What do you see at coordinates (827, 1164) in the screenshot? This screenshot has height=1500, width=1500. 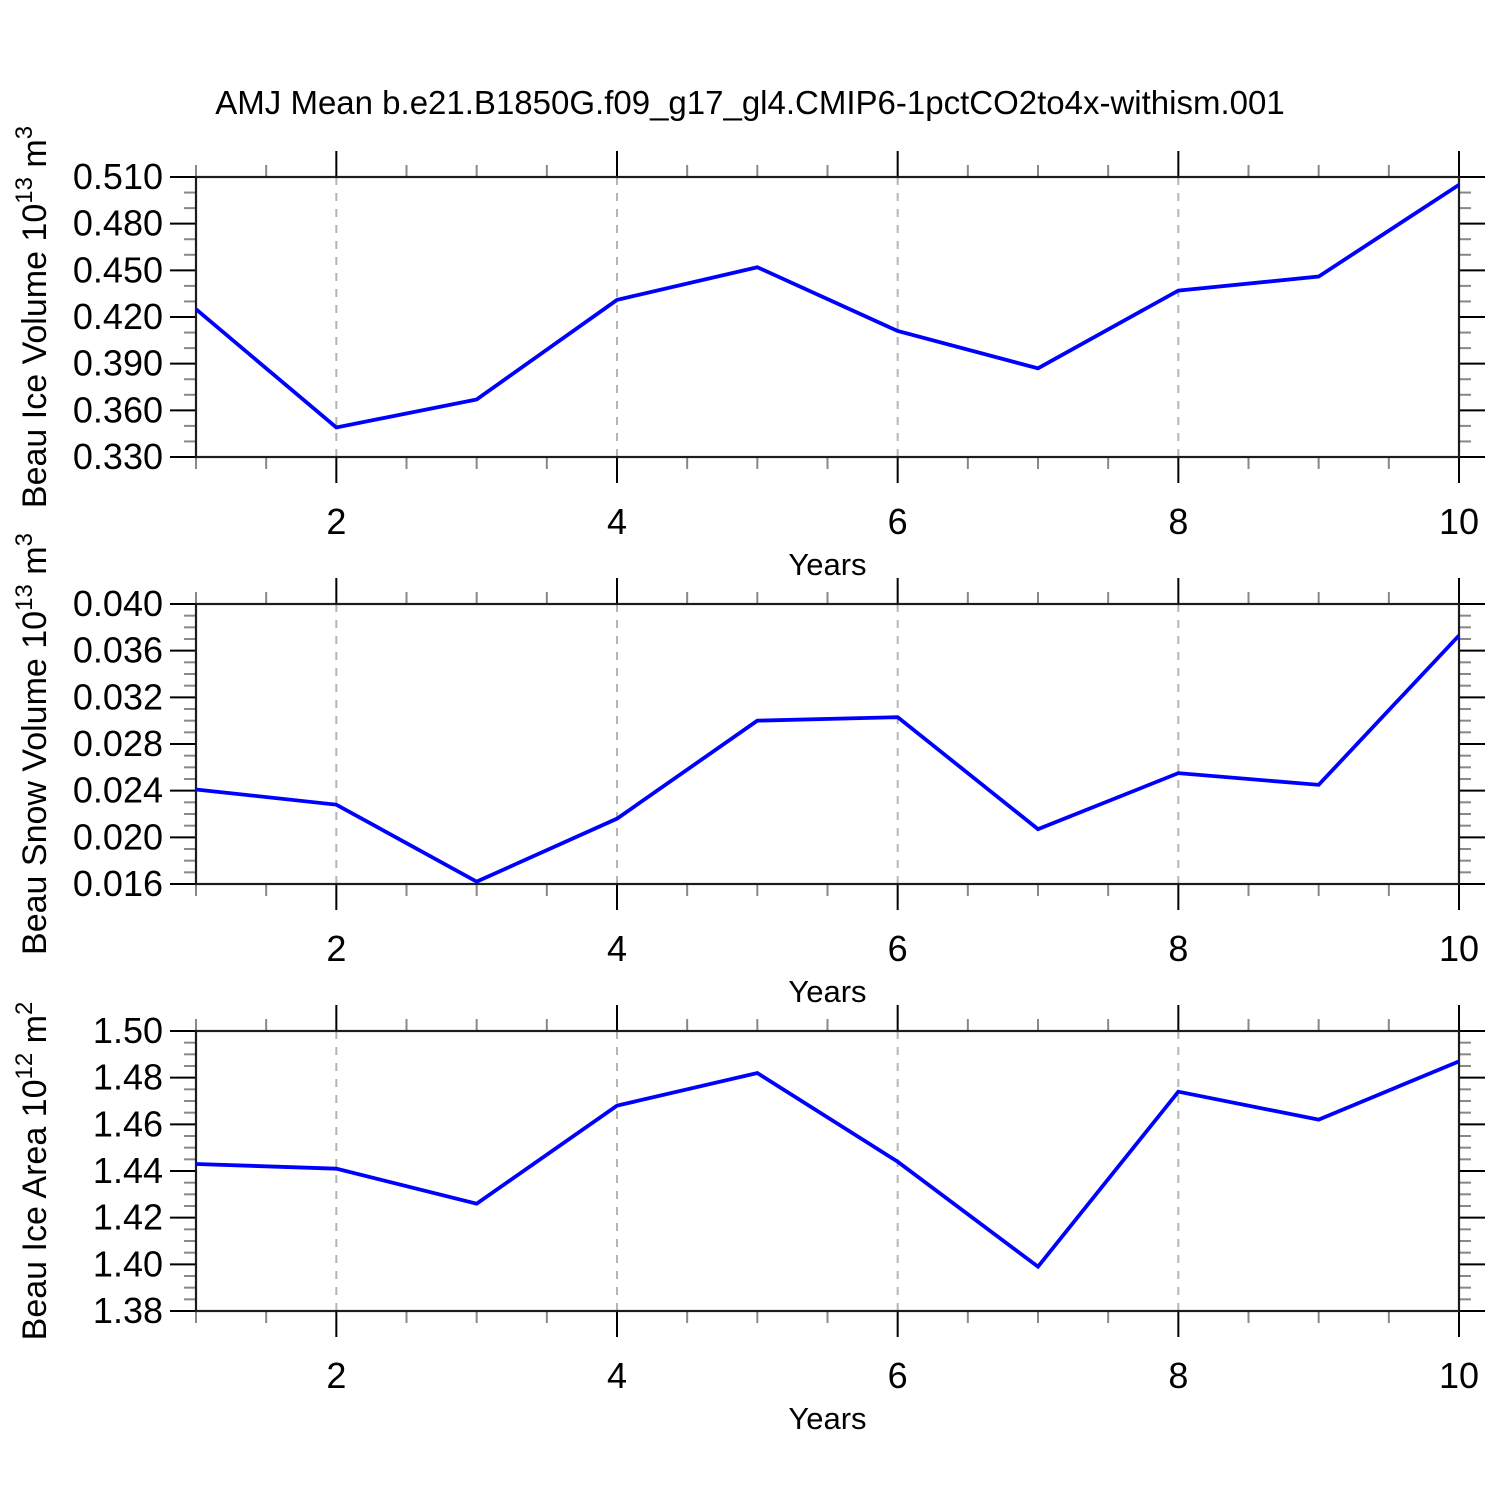 I see `data-line-beau-ice-area` at bounding box center [827, 1164].